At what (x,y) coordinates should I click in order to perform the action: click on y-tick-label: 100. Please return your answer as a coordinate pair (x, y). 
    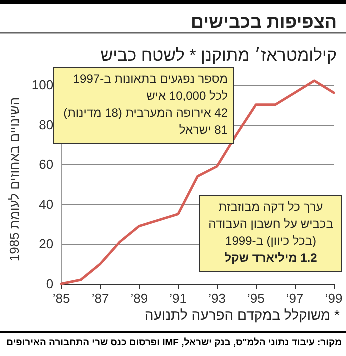
    Looking at the image, I should click on (43, 84).